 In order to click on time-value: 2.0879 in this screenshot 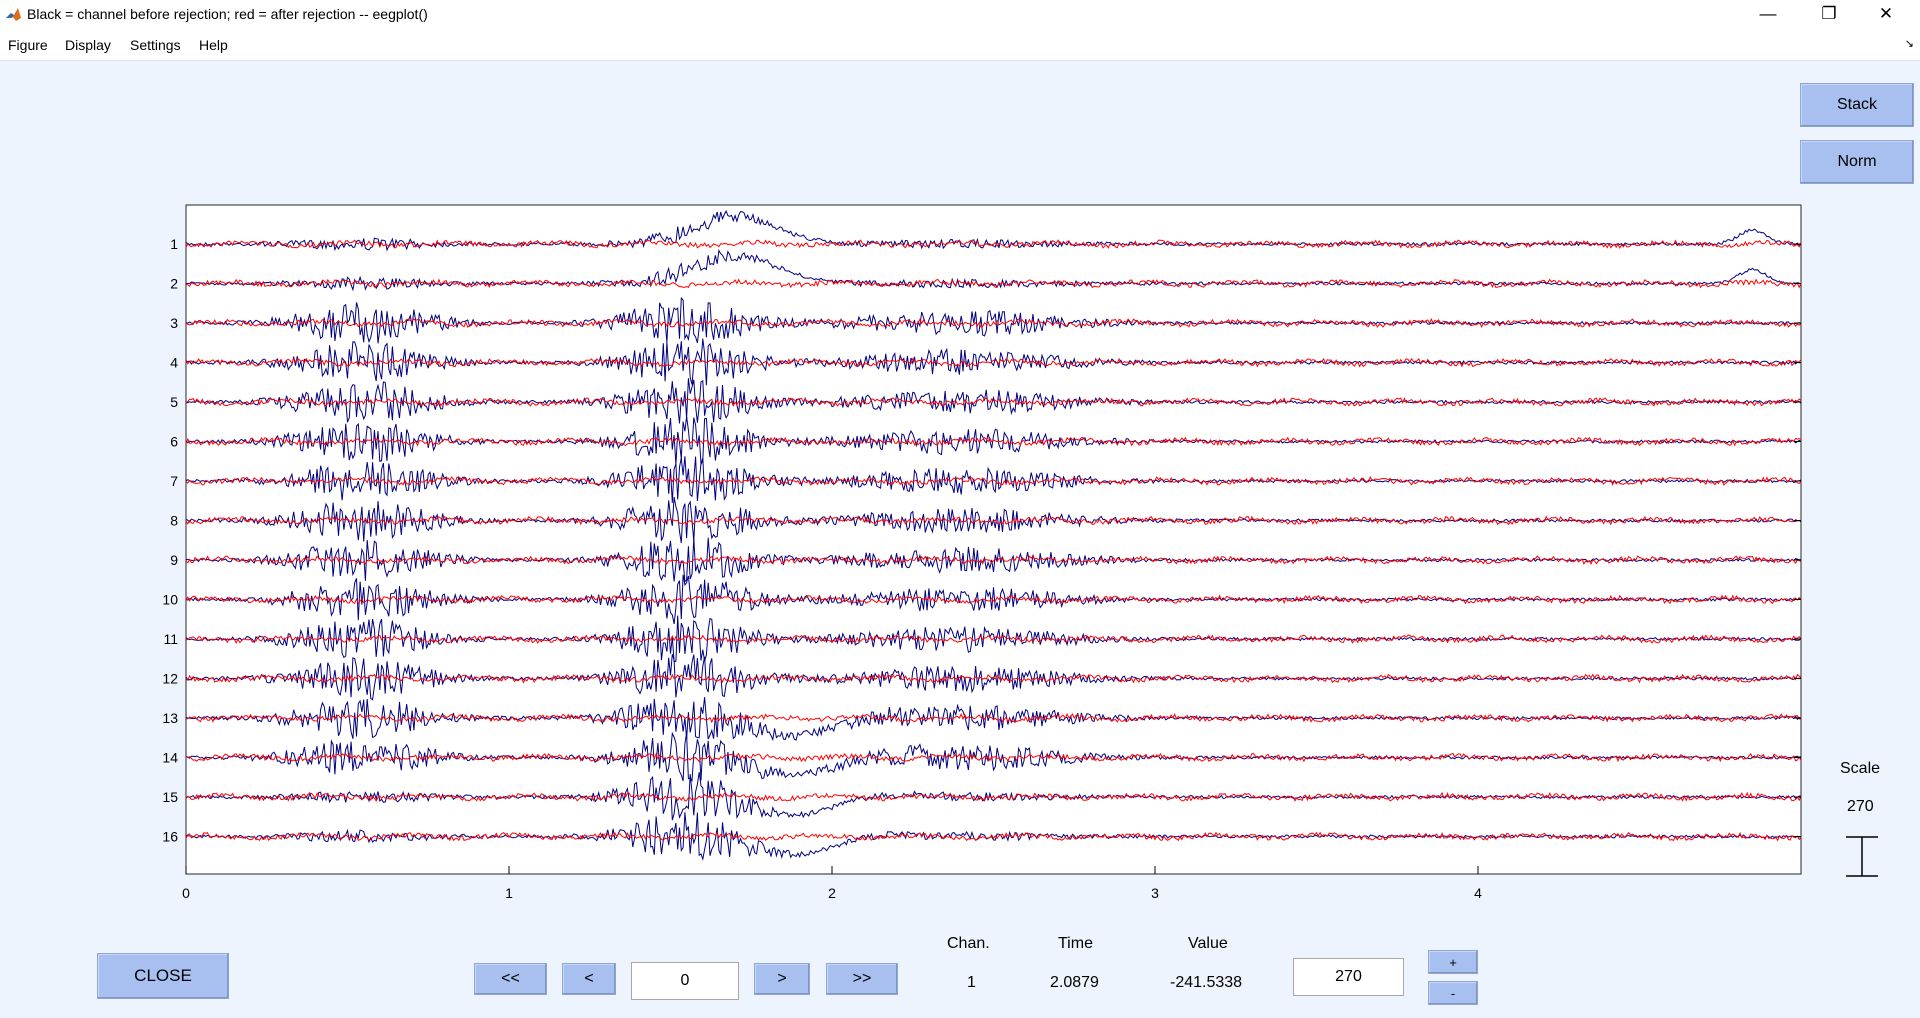, I will do `click(1074, 982)`.